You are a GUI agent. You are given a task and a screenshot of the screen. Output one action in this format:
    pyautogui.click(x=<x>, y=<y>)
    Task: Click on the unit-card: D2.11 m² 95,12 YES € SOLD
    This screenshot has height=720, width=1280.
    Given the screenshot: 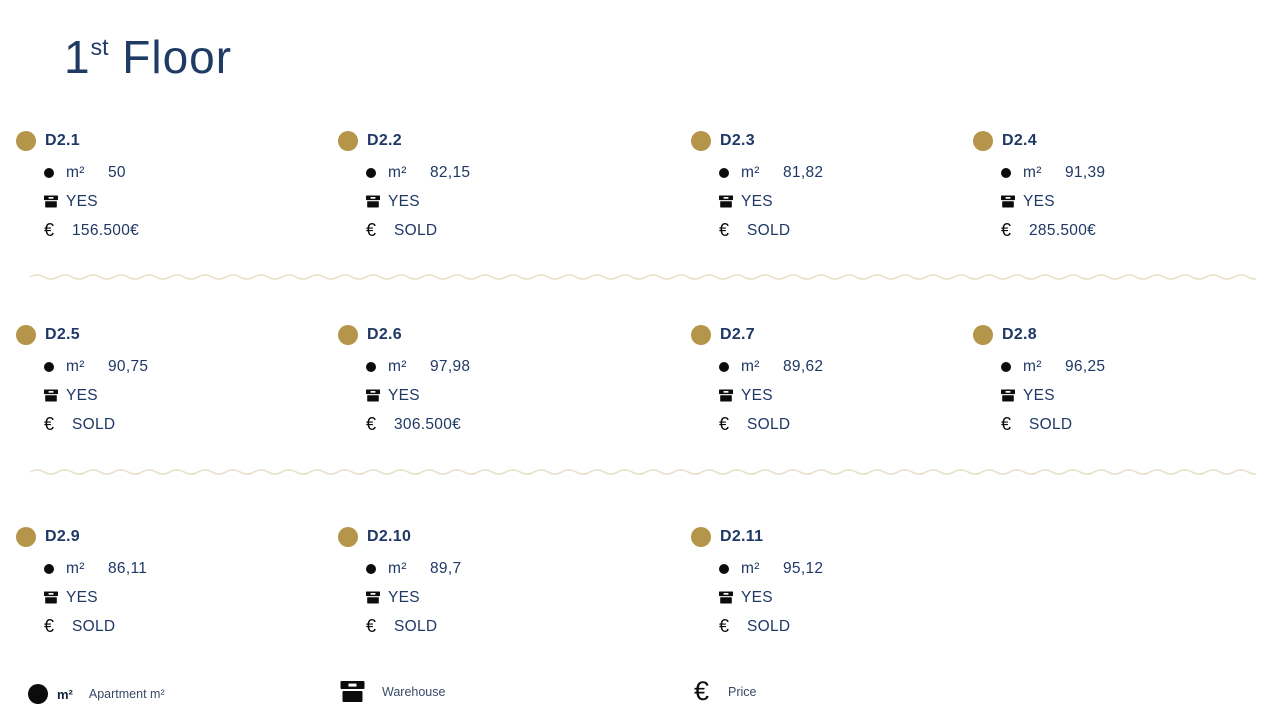 What is the action you would take?
    pyautogui.click(x=841, y=584)
    